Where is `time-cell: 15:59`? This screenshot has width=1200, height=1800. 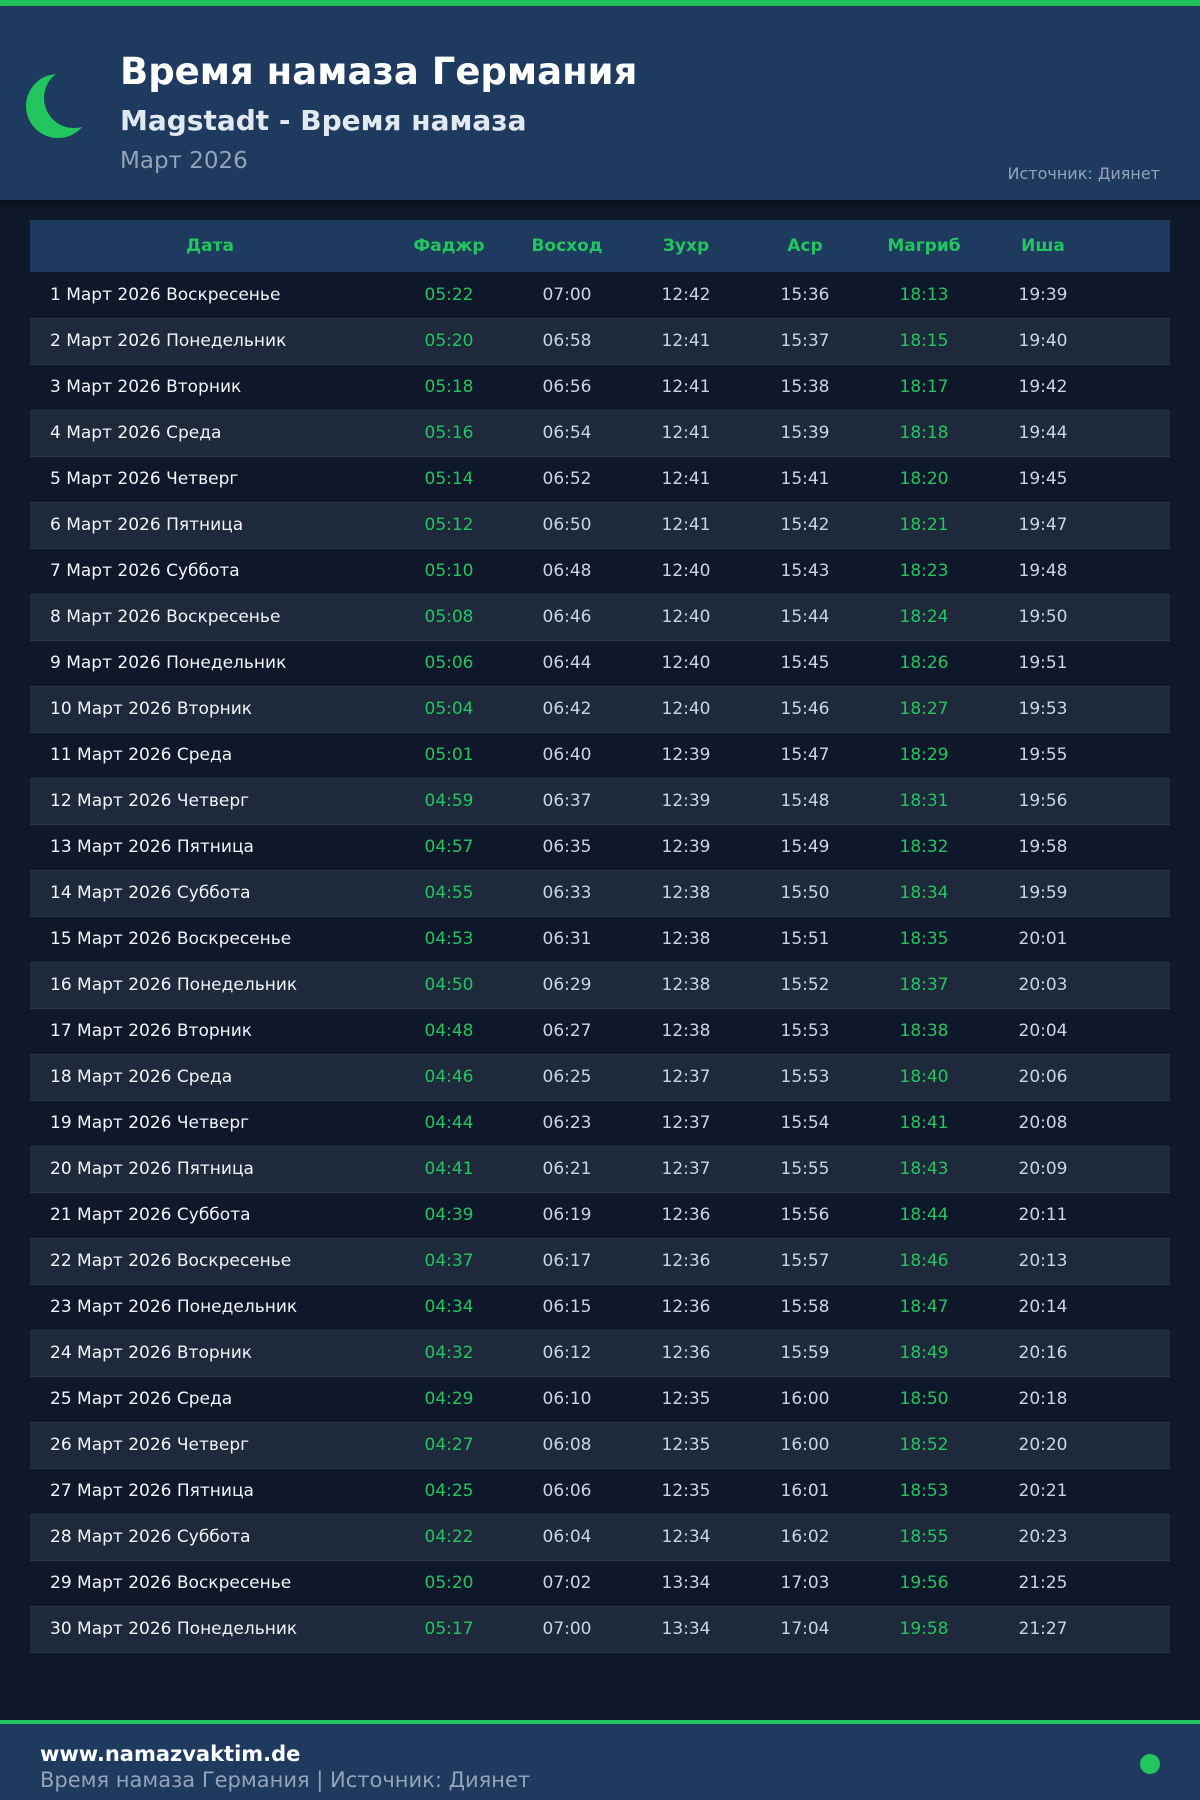
time-cell: 15:59 is located at coordinates (805, 1353).